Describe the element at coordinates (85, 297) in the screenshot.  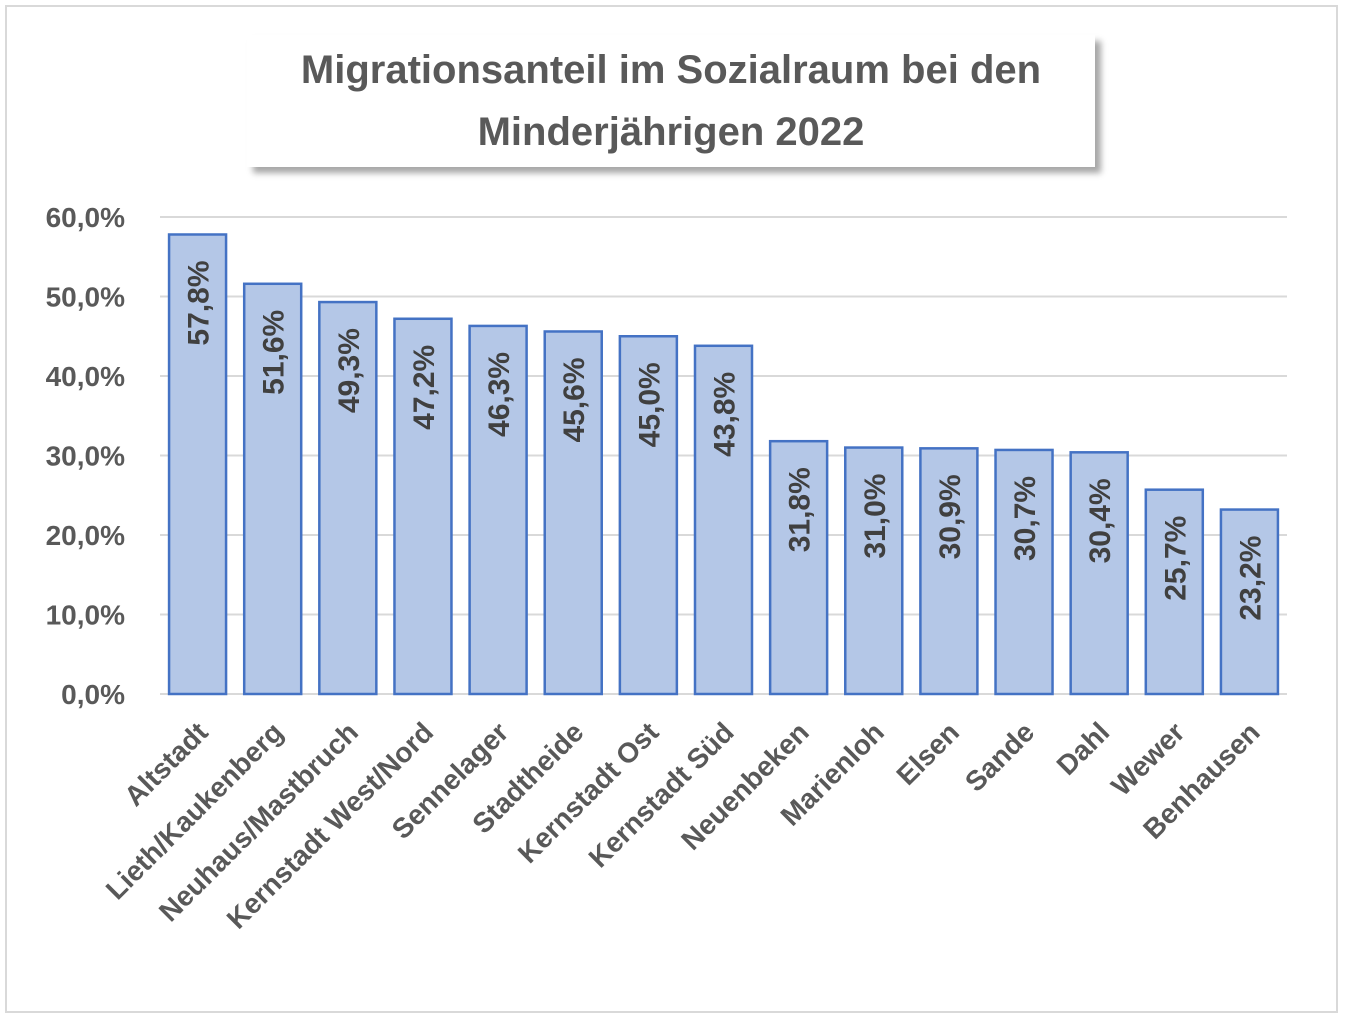
I see `y-tick-label: 50,0%` at that location.